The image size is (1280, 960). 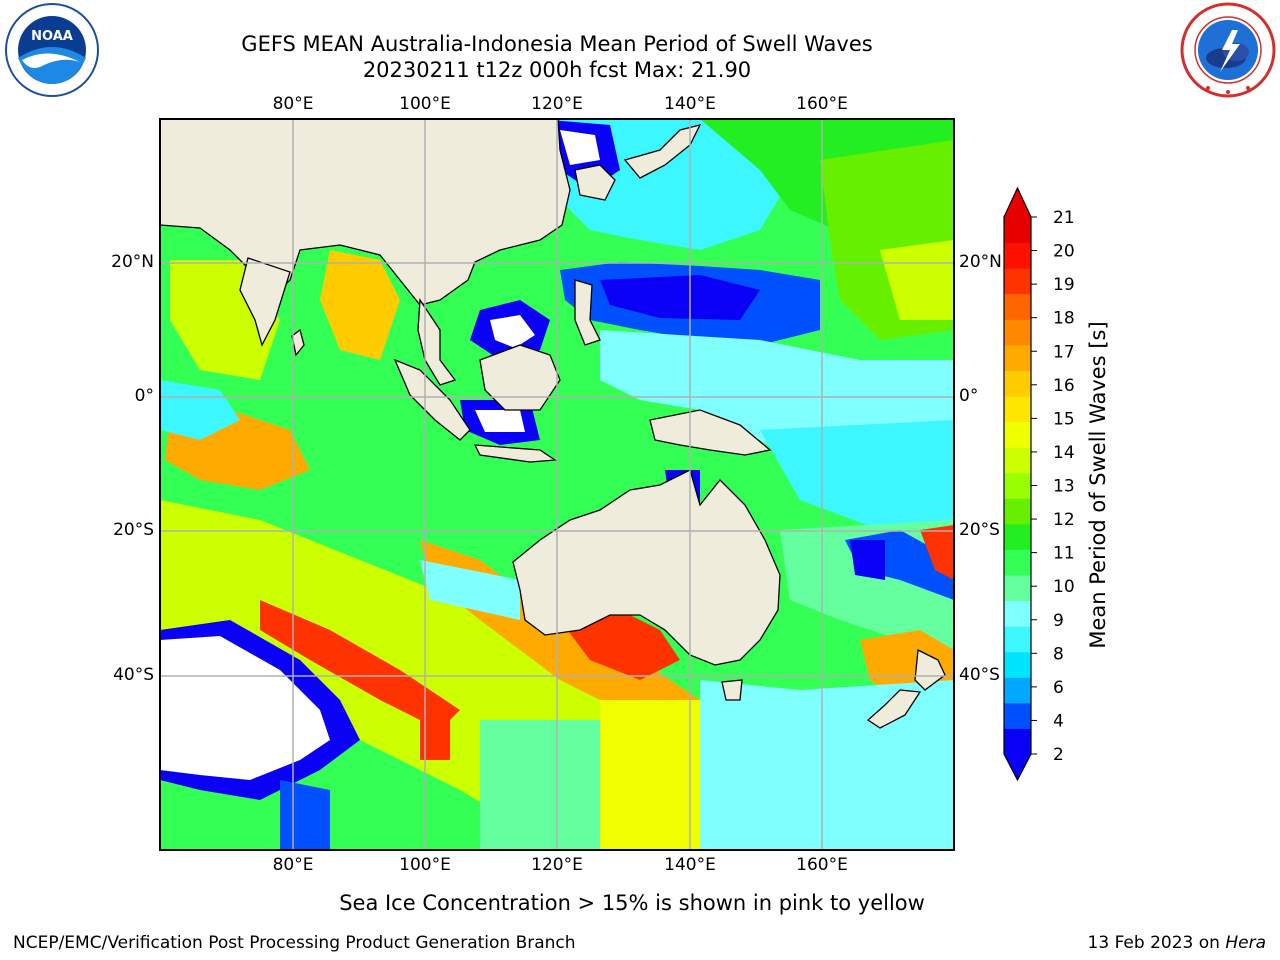 I want to click on colorbar-tick-label: 21, so click(x=1064, y=218).